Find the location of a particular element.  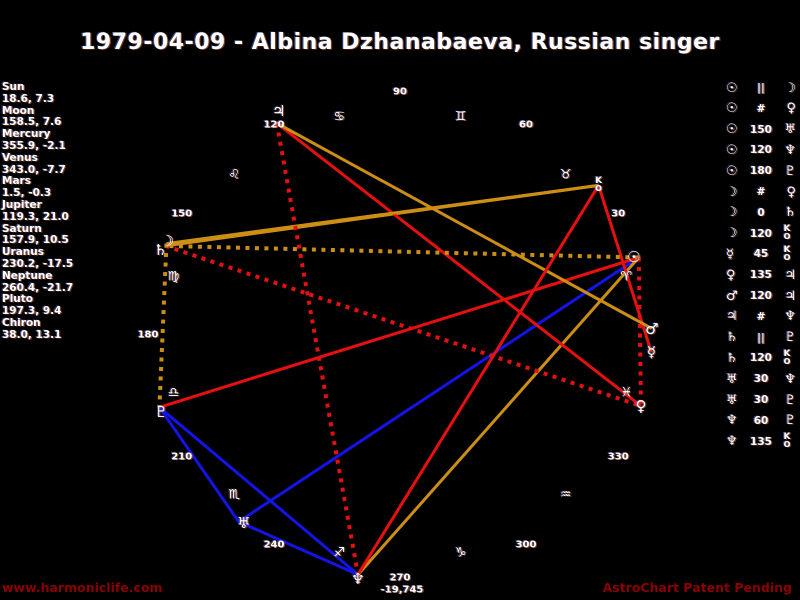

planet-position-mercury: 355.9, -2.1 is located at coordinates (34, 145).